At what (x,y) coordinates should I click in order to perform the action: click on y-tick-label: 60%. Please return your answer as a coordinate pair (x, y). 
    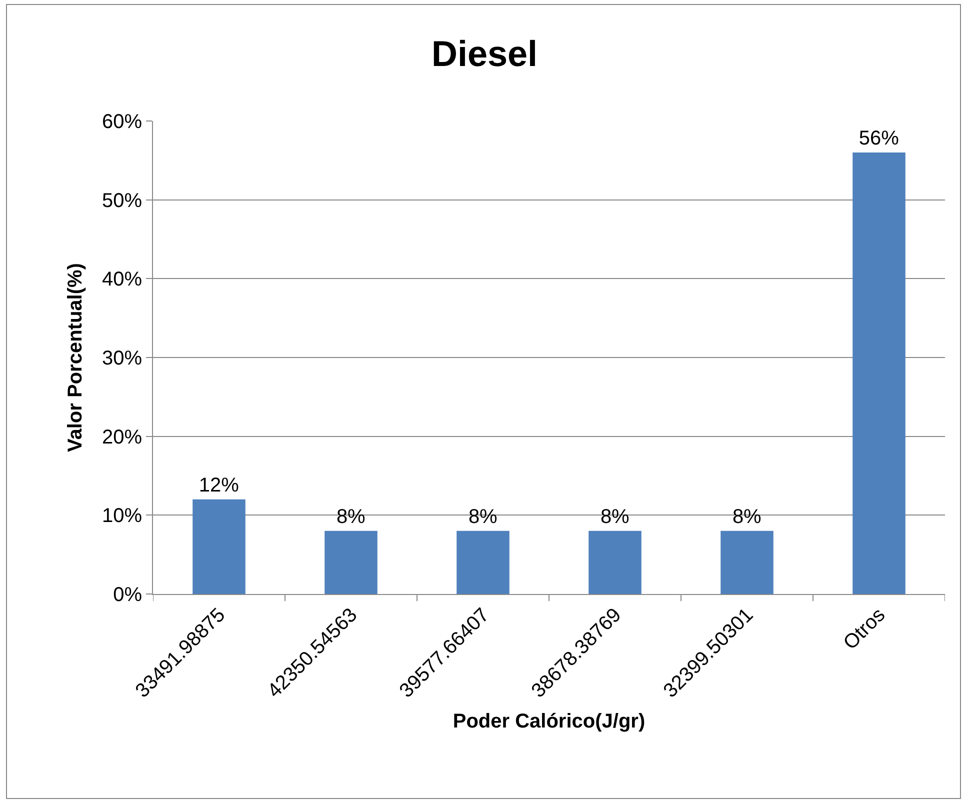
    Looking at the image, I should click on (122, 122).